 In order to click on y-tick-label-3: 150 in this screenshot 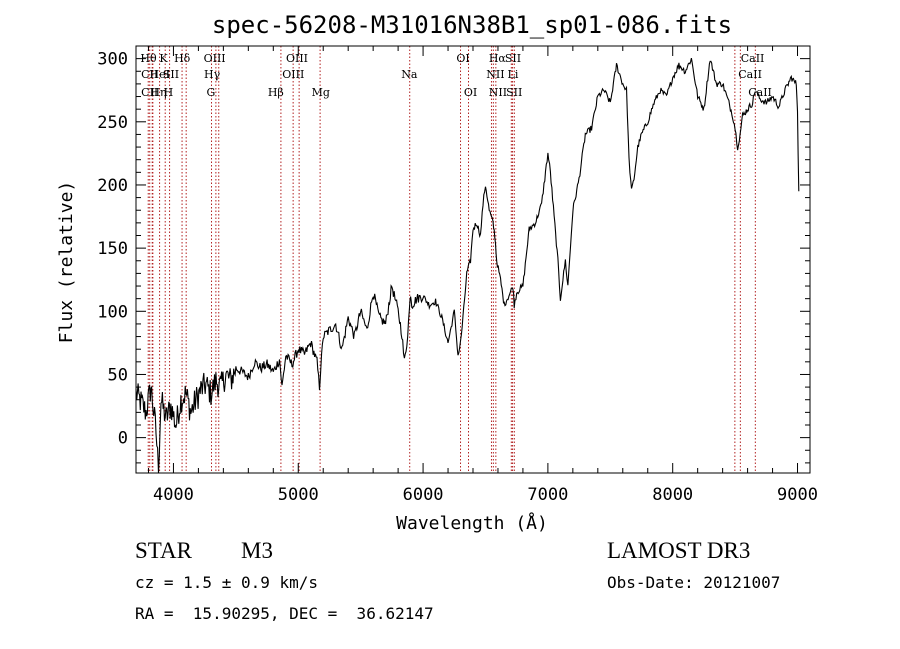, I will do `click(112, 249)`.